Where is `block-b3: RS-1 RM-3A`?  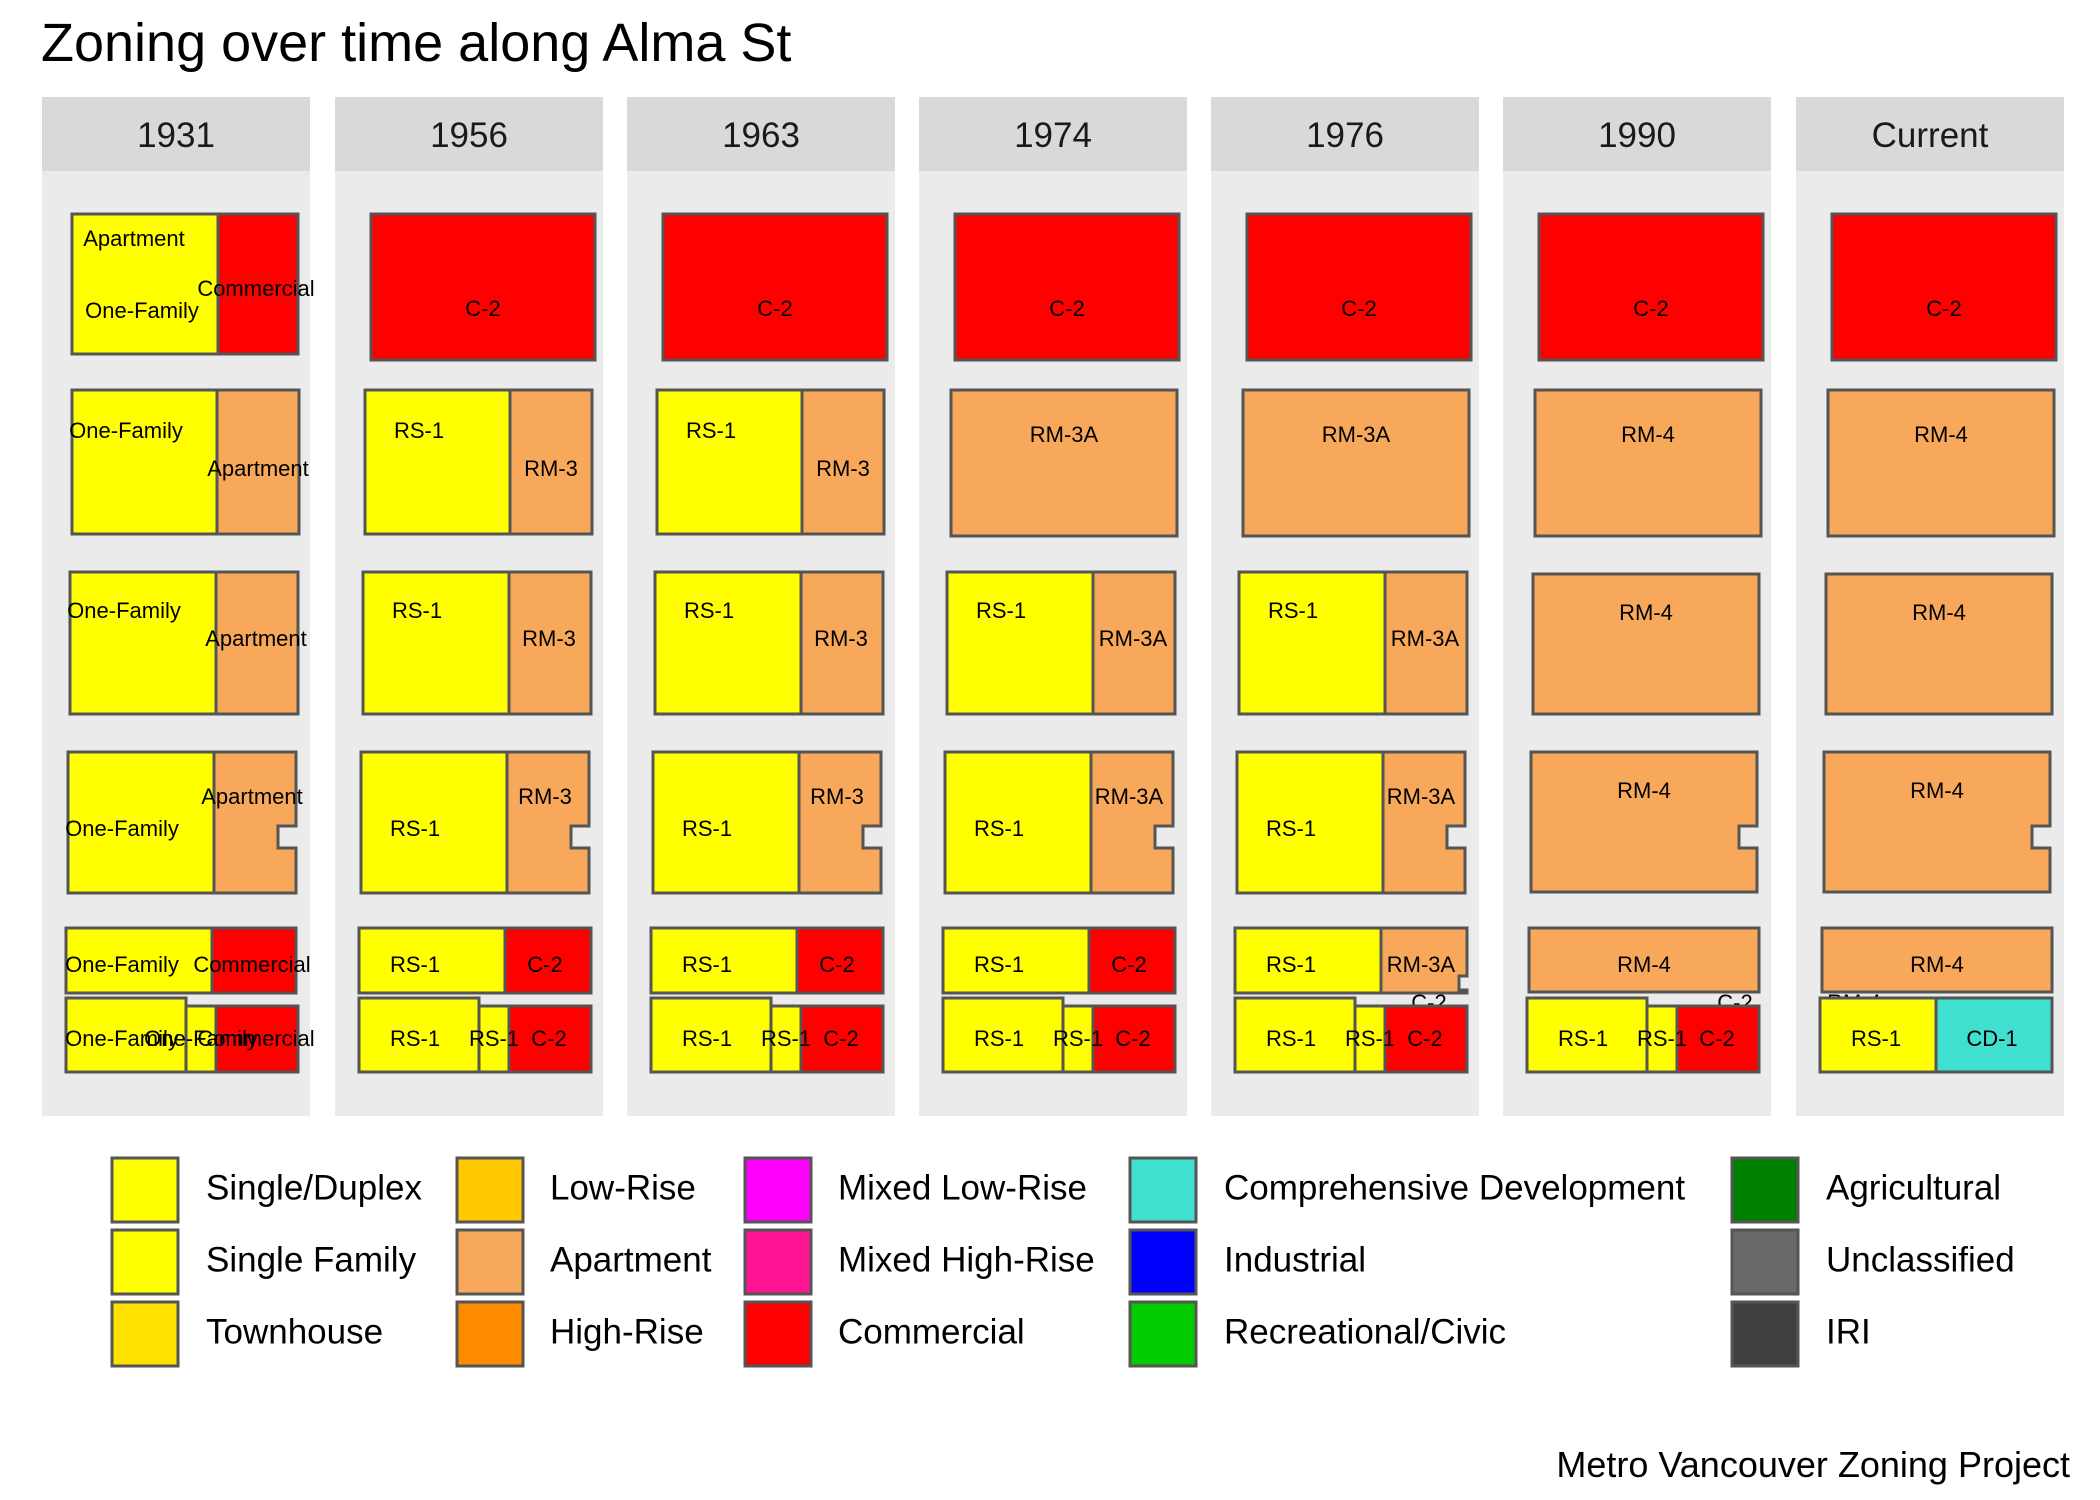 block-b3: RS-1 RM-3A is located at coordinates (1353, 643).